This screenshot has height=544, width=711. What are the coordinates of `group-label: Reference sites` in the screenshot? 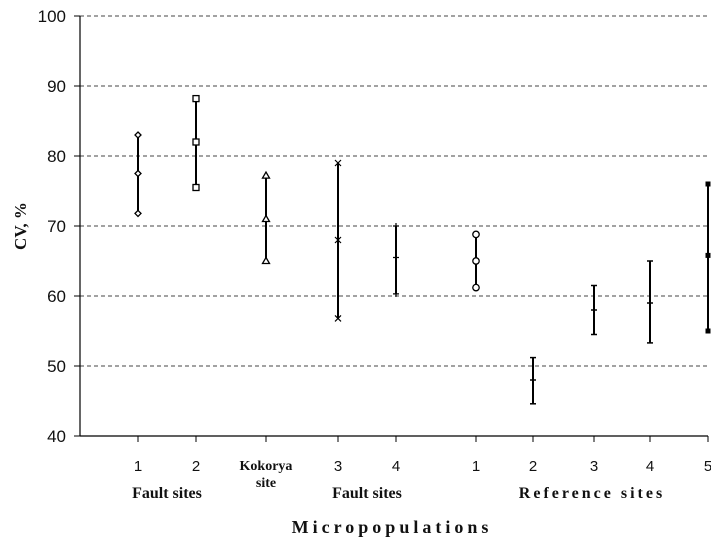 It's located at (592, 493).